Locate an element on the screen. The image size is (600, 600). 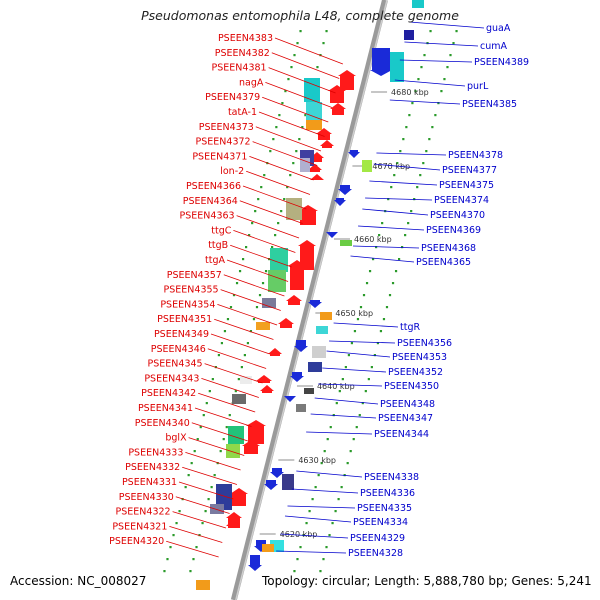
left-gene-label: tatA-1 is located at coordinates (242, 112).